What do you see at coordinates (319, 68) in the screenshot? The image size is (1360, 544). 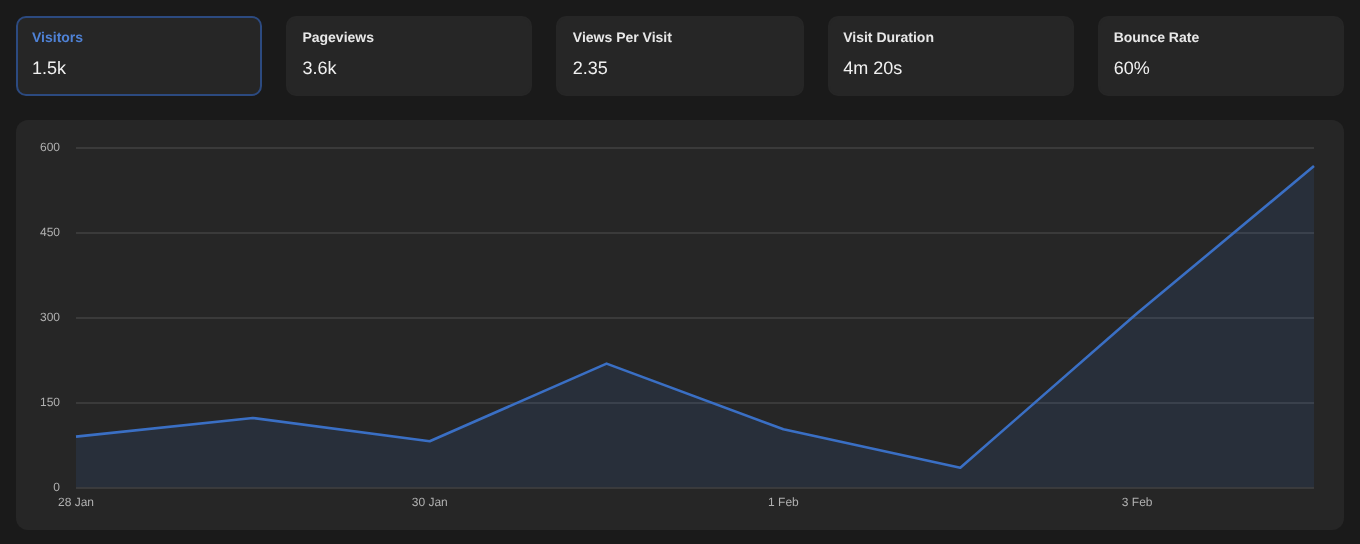 I see `text: 3.6k` at bounding box center [319, 68].